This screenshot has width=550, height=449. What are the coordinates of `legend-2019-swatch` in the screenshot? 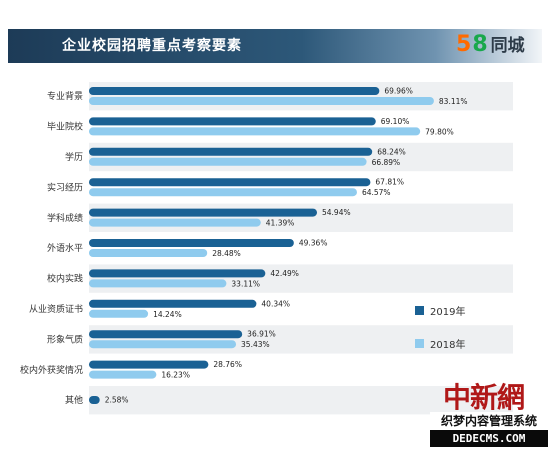 It's located at (419, 310).